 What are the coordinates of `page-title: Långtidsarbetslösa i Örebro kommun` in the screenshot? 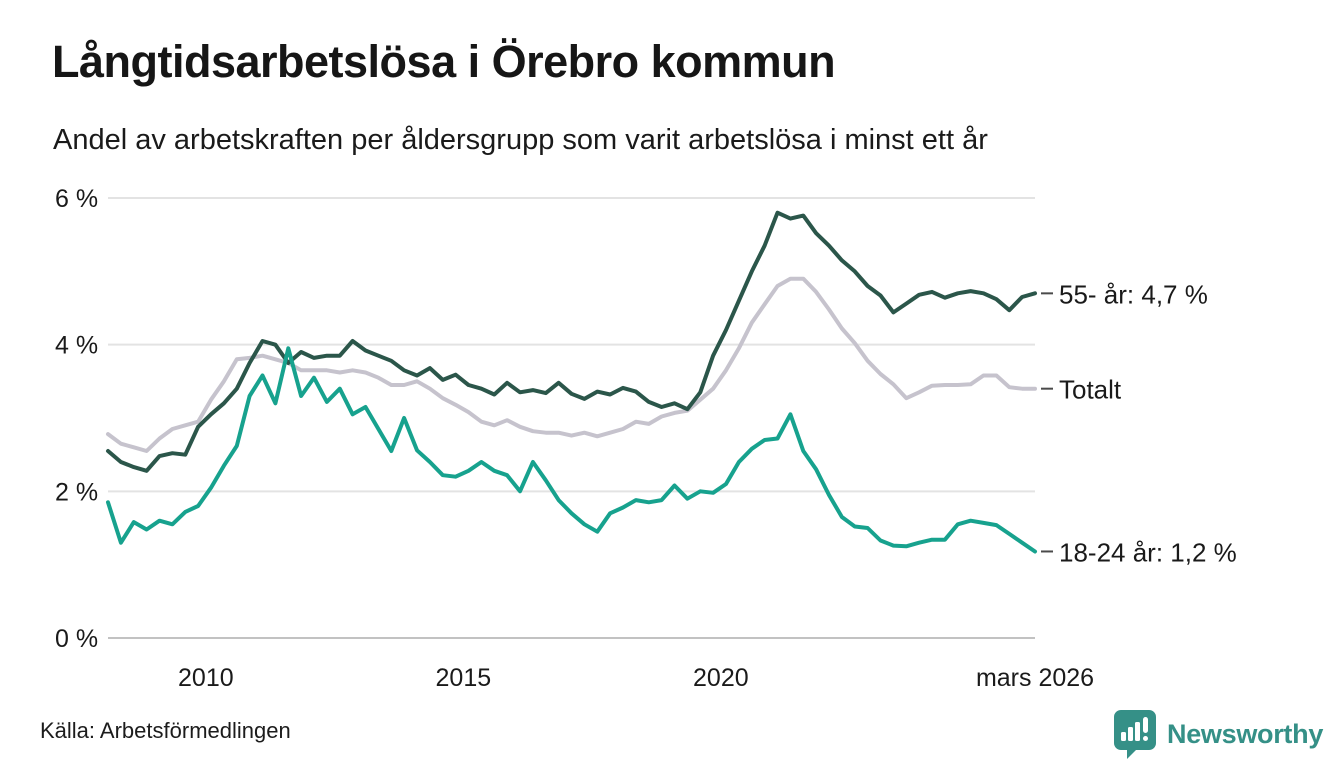 It's located at (444, 61).